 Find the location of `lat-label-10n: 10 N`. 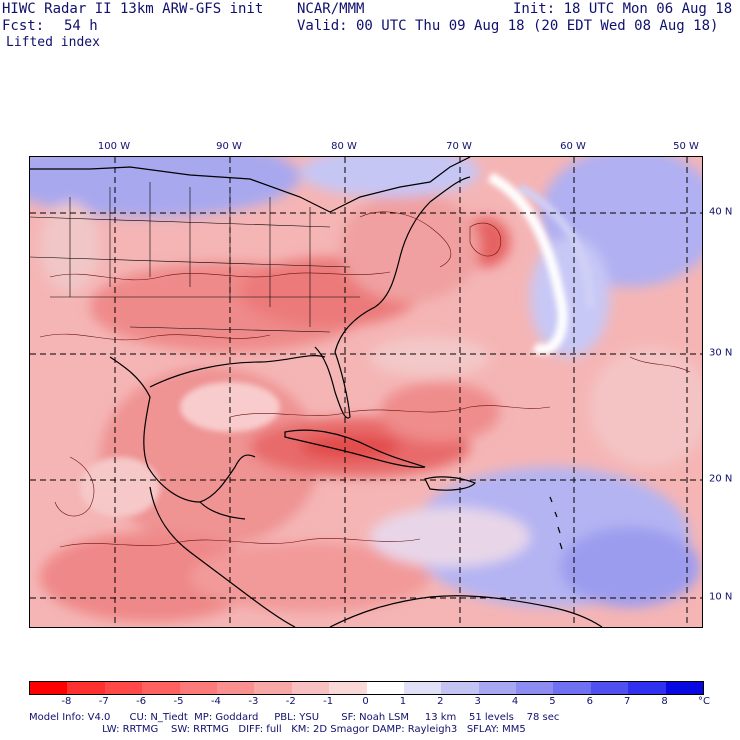

lat-label-10n: 10 N is located at coordinates (721, 597).